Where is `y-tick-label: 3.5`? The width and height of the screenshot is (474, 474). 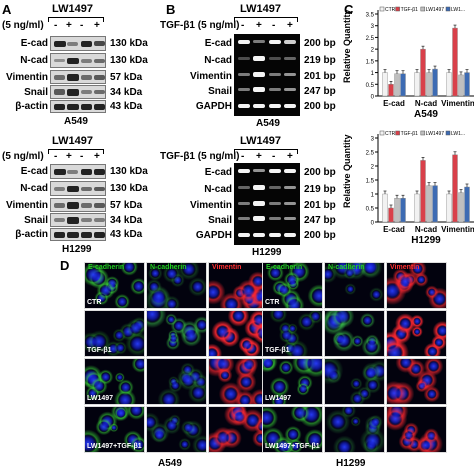 y-tick-label: 3.5 is located at coordinates (370, 16).